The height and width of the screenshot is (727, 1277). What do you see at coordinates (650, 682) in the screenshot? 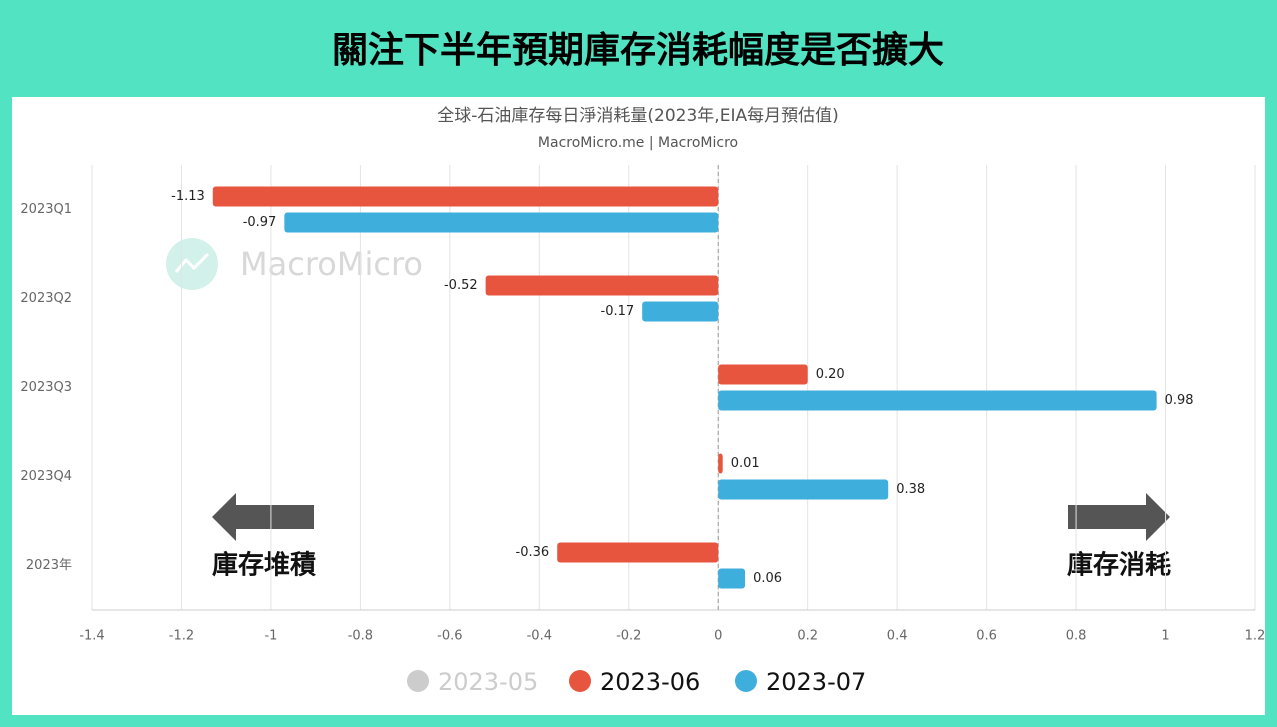
I see `legend-label: 2023-06` at bounding box center [650, 682].